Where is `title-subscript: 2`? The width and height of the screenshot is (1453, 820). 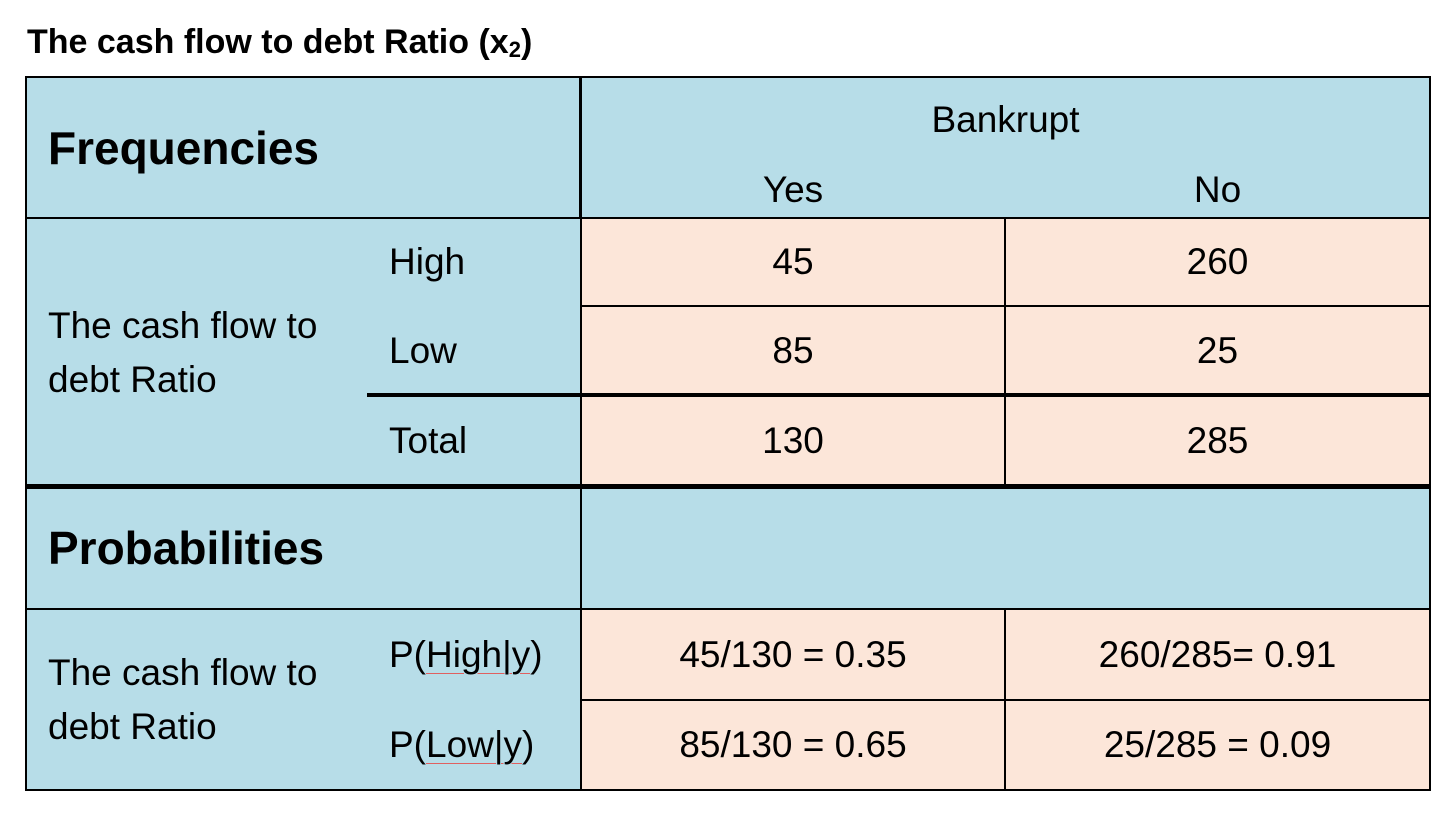
title-subscript: 2 is located at coordinates (514, 49).